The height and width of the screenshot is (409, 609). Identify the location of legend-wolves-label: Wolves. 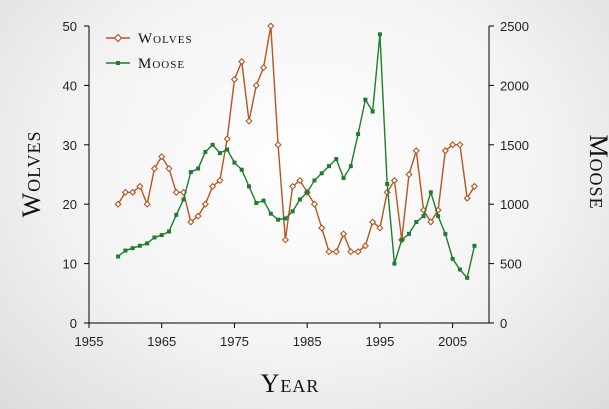
(165, 39).